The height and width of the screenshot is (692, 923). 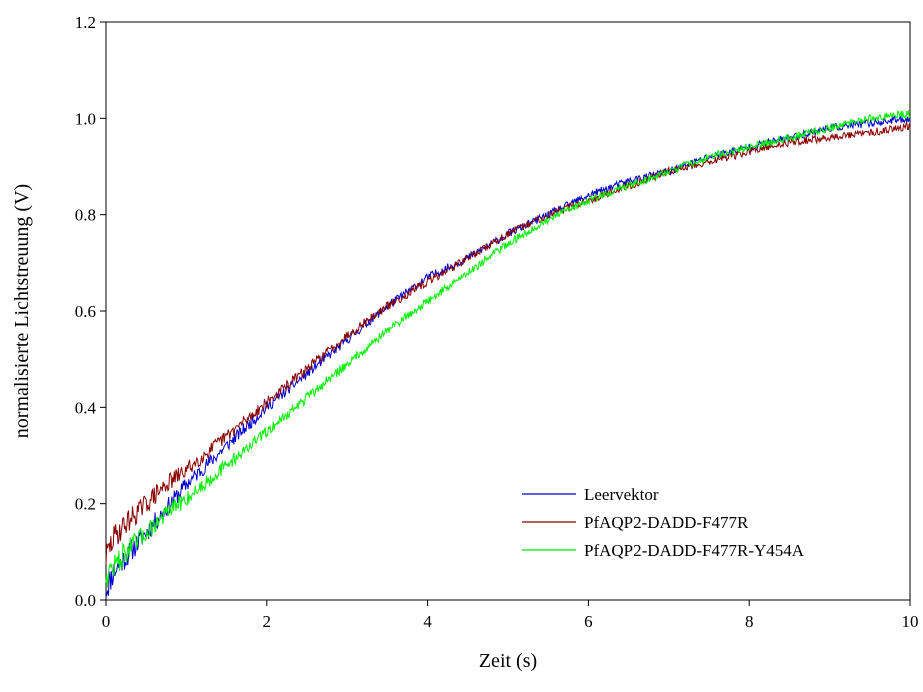 What do you see at coordinates (85, 600) in the screenshot?
I see `y-tick-label: 0.0` at bounding box center [85, 600].